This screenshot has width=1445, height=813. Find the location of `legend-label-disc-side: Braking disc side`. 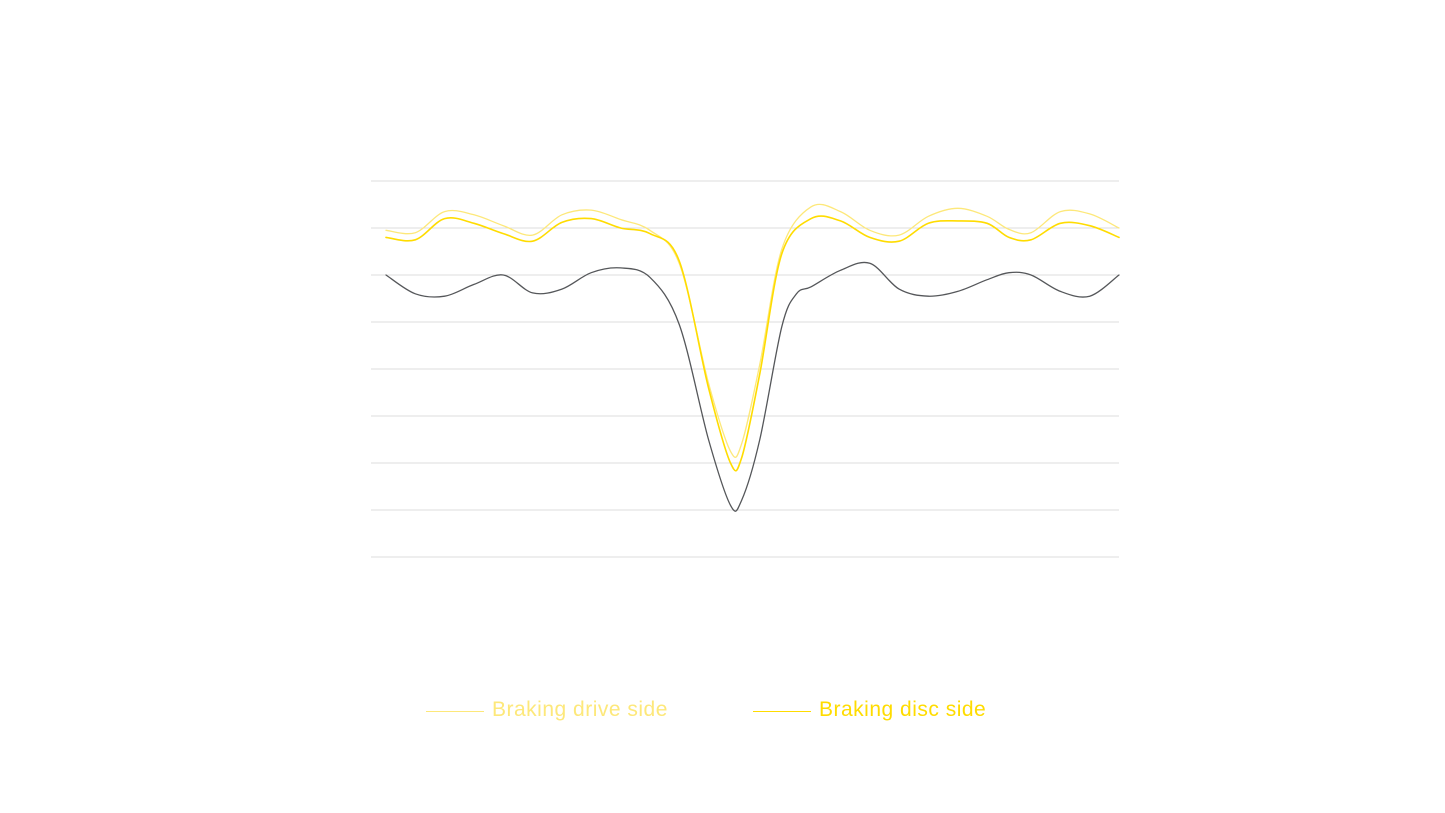

legend-label-disc-side: Braking disc side is located at coordinates (903, 709).